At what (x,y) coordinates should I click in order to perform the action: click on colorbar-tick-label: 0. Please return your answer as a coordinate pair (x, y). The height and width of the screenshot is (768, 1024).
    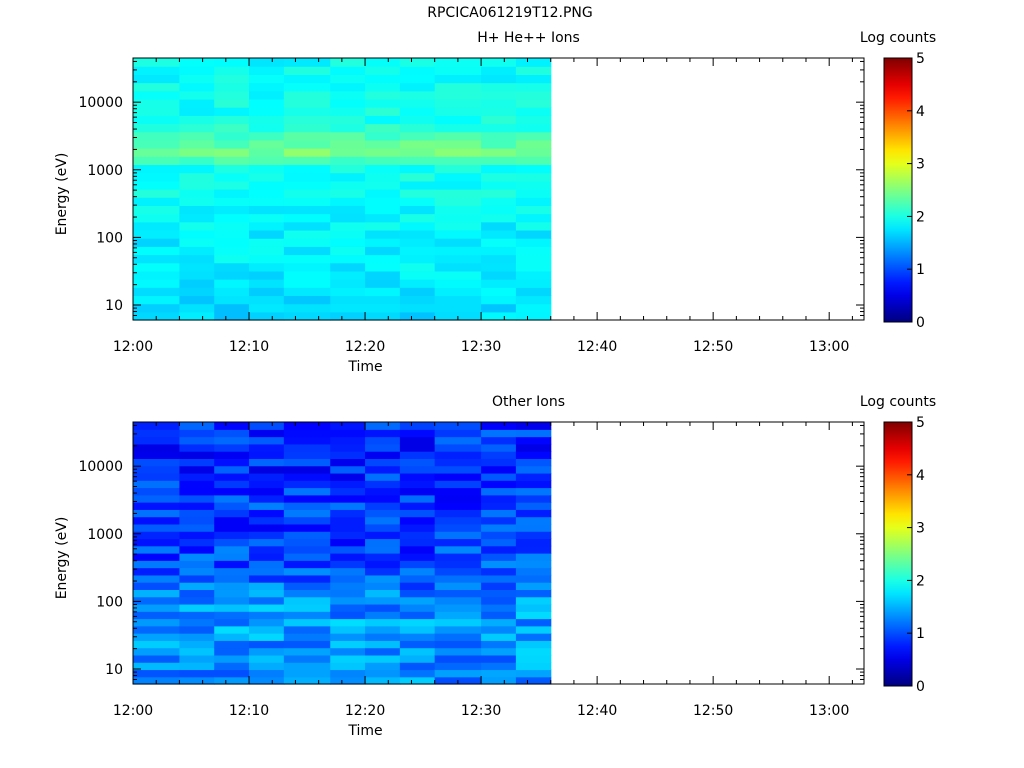
    Looking at the image, I should click on (920, 687).